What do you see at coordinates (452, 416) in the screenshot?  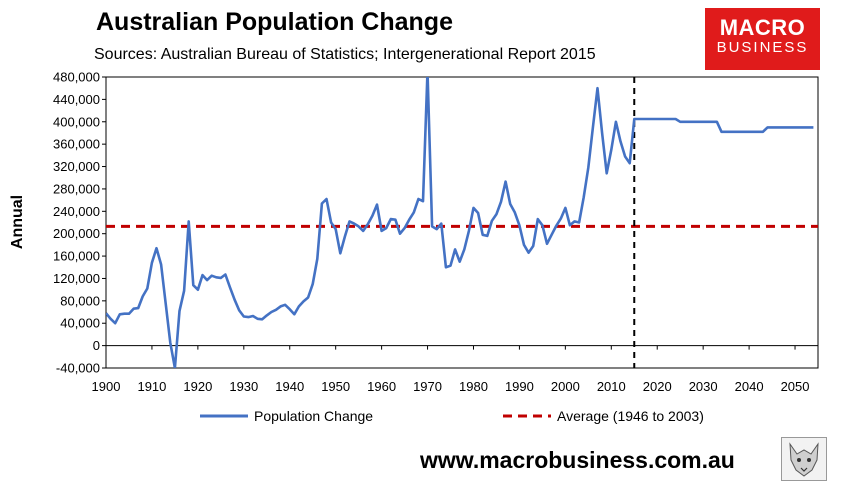 I see `legend: Population Change Average (1946 to 2003)` at bounding box center [452, 416].